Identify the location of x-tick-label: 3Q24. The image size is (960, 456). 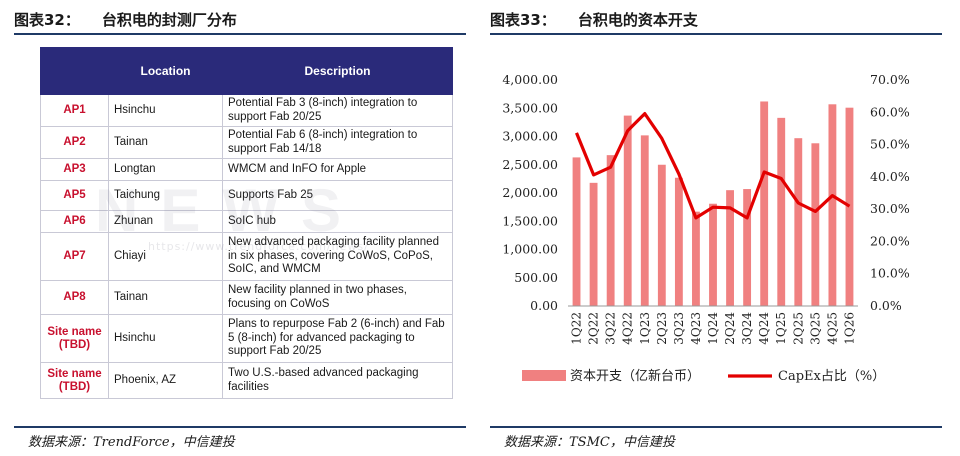
(747, 328).